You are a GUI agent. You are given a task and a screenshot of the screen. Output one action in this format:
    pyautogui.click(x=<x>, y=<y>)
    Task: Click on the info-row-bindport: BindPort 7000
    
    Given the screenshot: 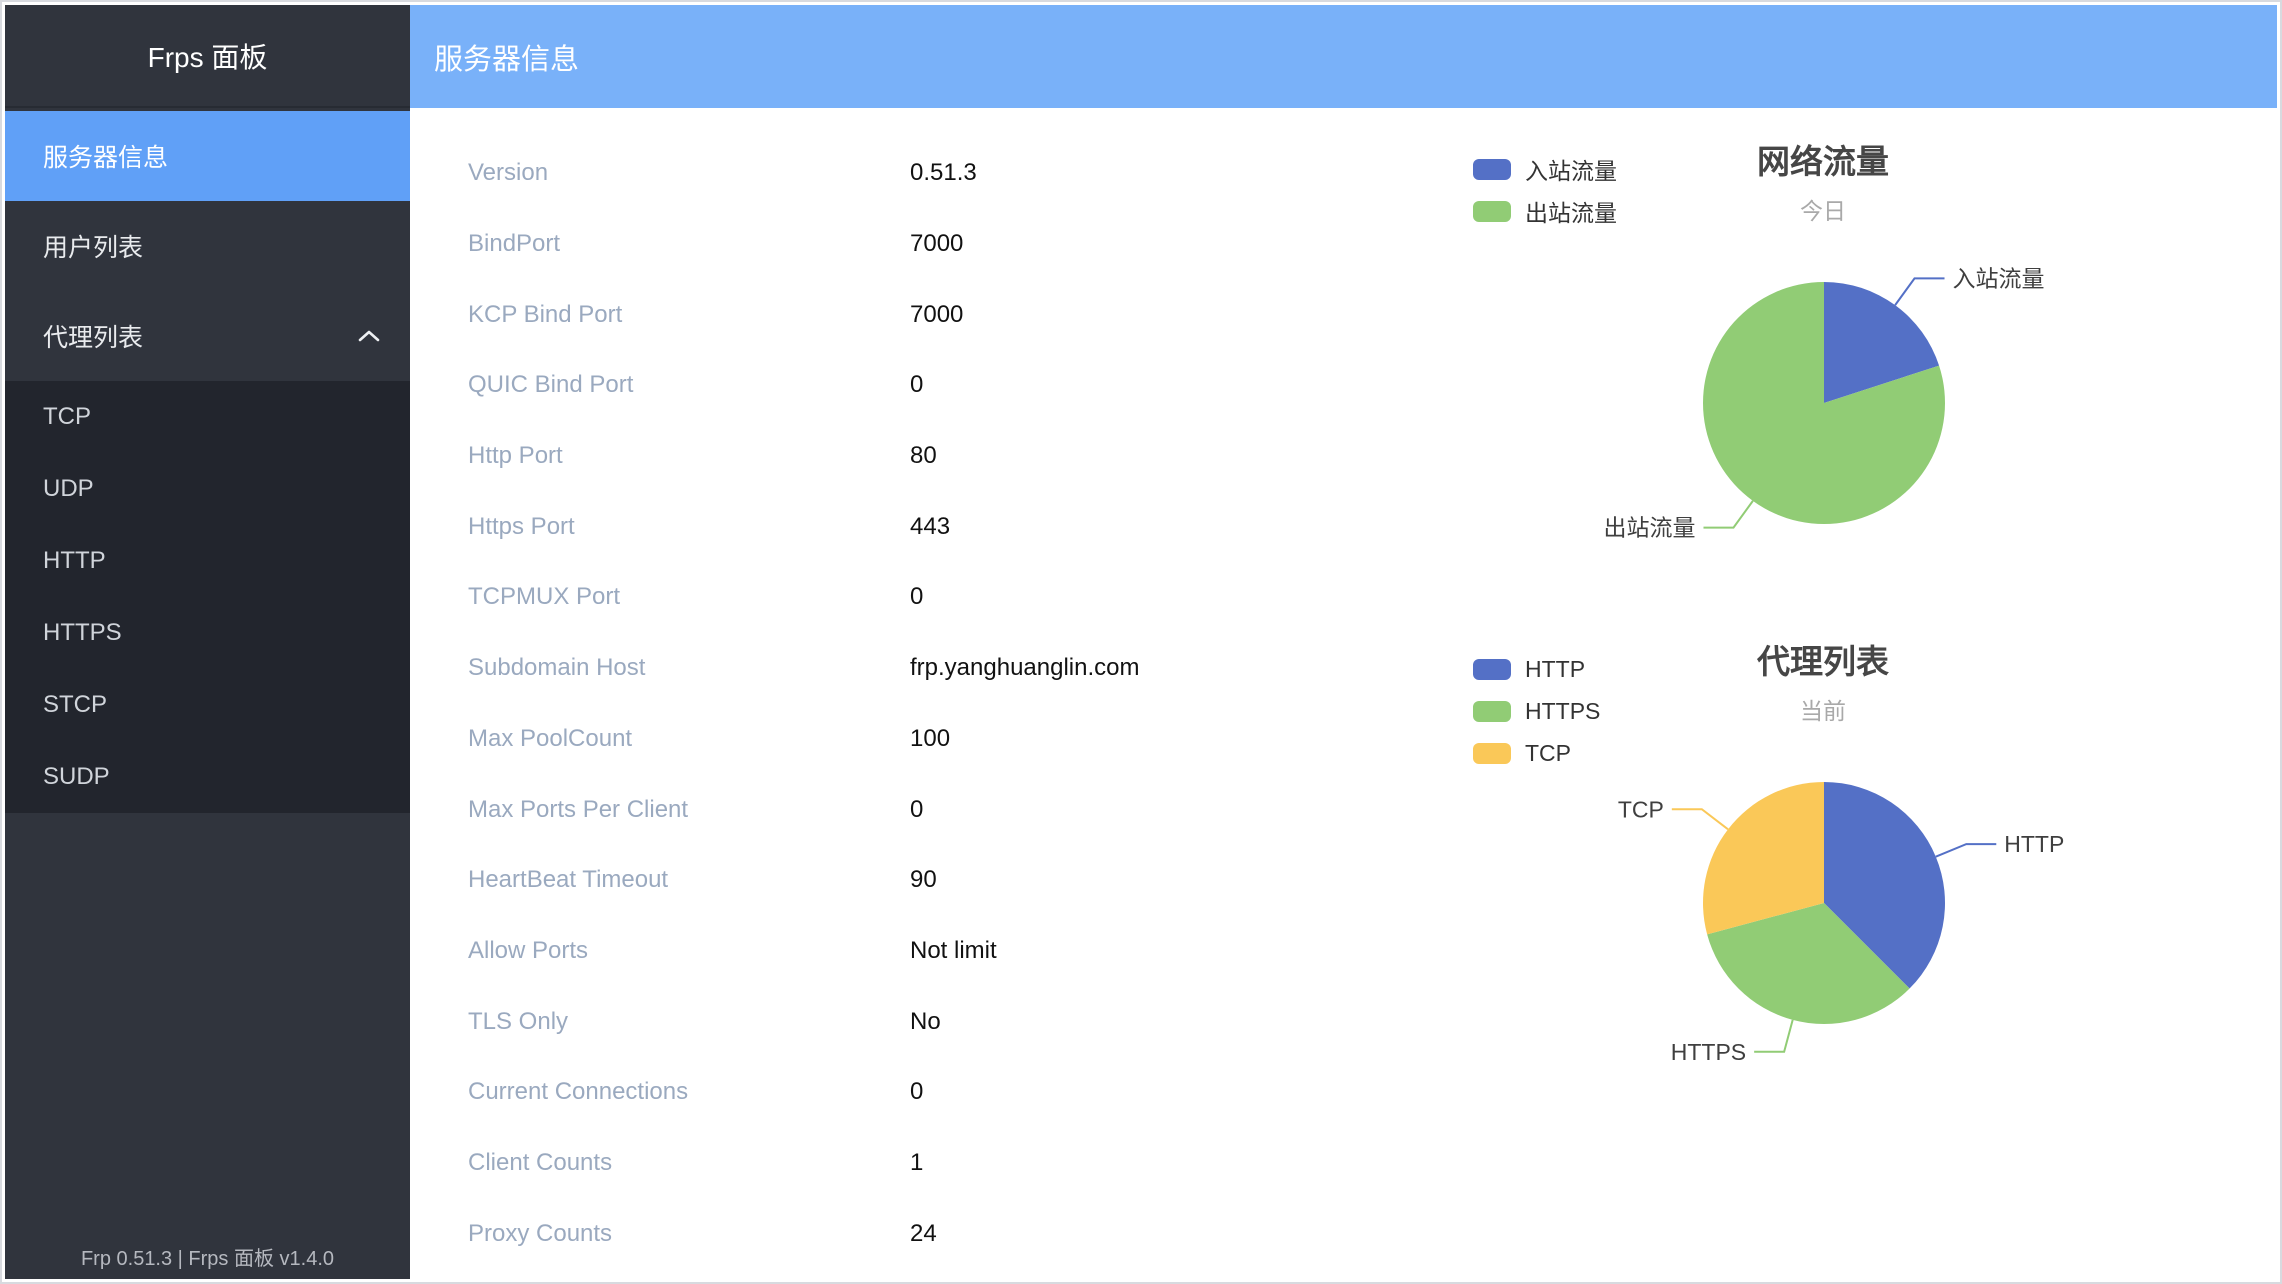 What is the action you would take?
    pyautogui.click(x=918, y=244)
    